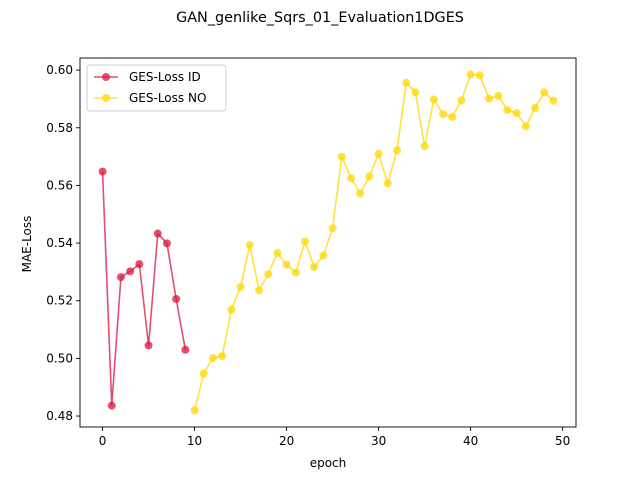 The height and width of the screenshot is (480, 640). What do you see at coordinates (59, 185) in the screenshot?
I see `y-tick-label: 0.56` at bounding box center [59, 185].